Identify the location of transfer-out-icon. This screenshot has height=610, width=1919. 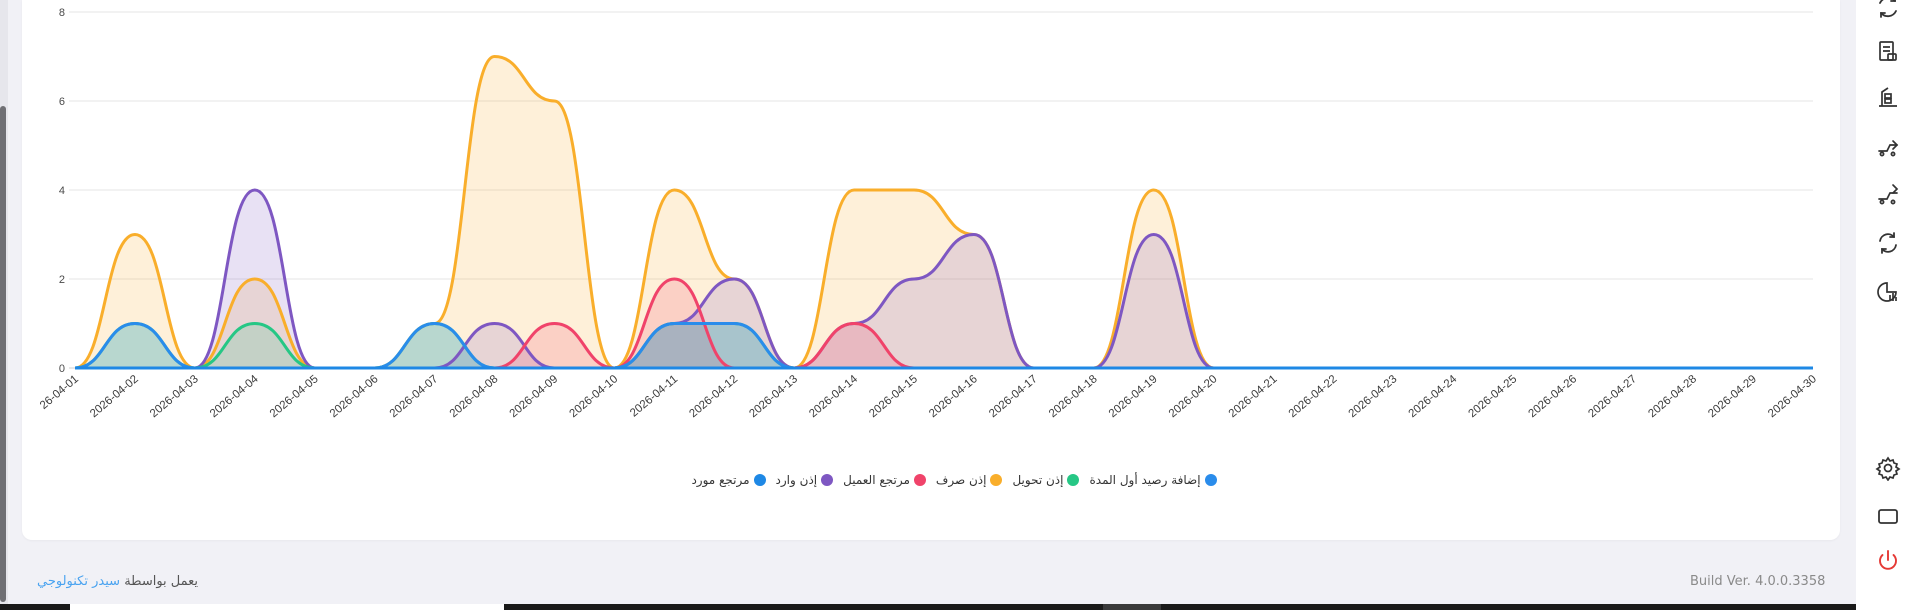
(1888, 194).